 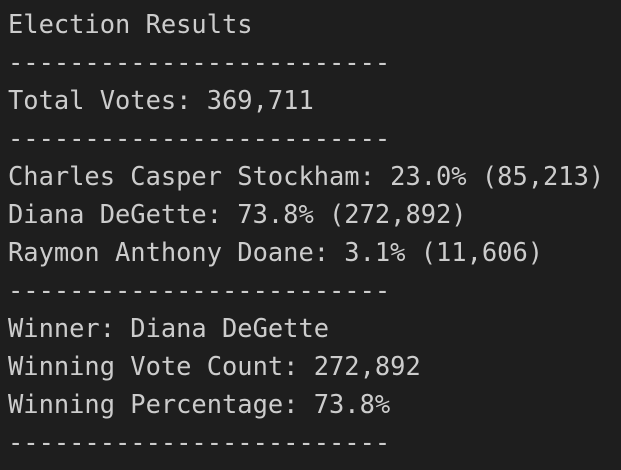 I want to click on output-line: Winning Percentage: 73.8%, so click(x=199, y=404).